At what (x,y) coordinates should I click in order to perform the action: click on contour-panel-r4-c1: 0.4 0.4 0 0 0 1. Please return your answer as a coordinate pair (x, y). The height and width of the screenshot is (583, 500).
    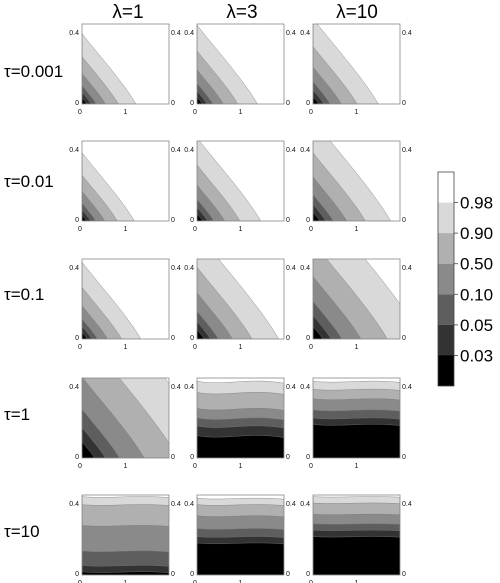
    Looking at the image, I should click on (240, 538).